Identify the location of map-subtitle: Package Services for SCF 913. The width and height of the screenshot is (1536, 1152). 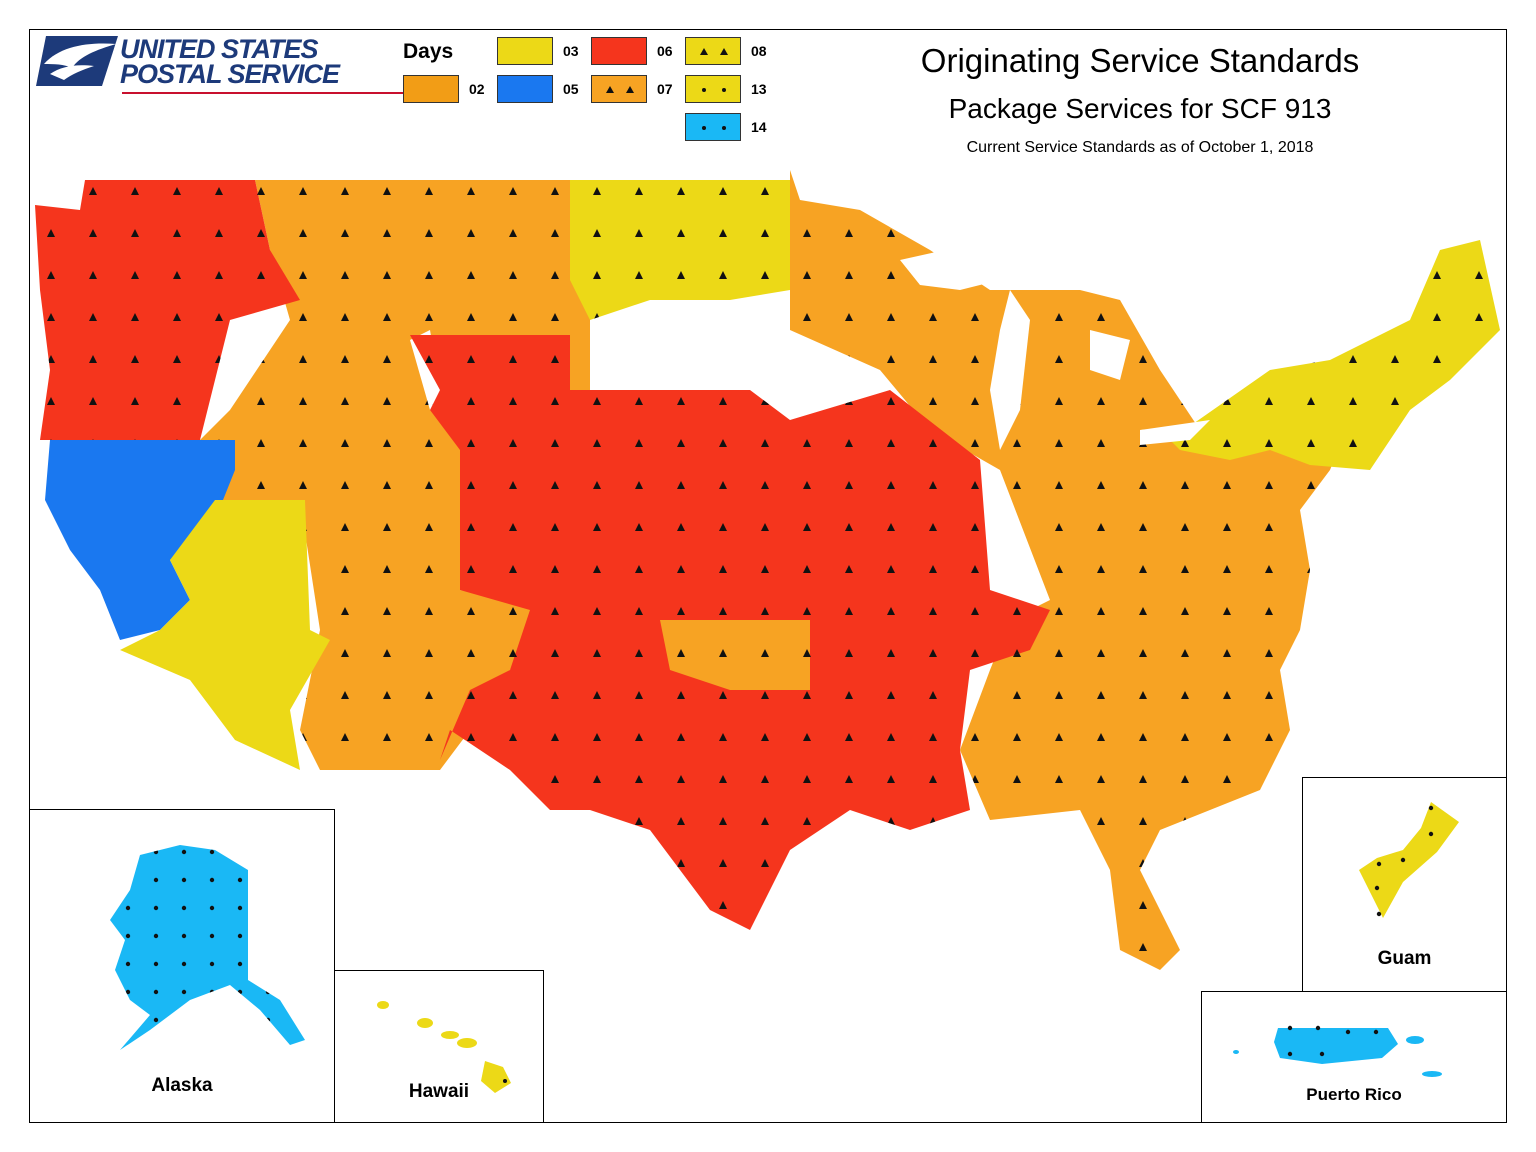
(1140, 108).